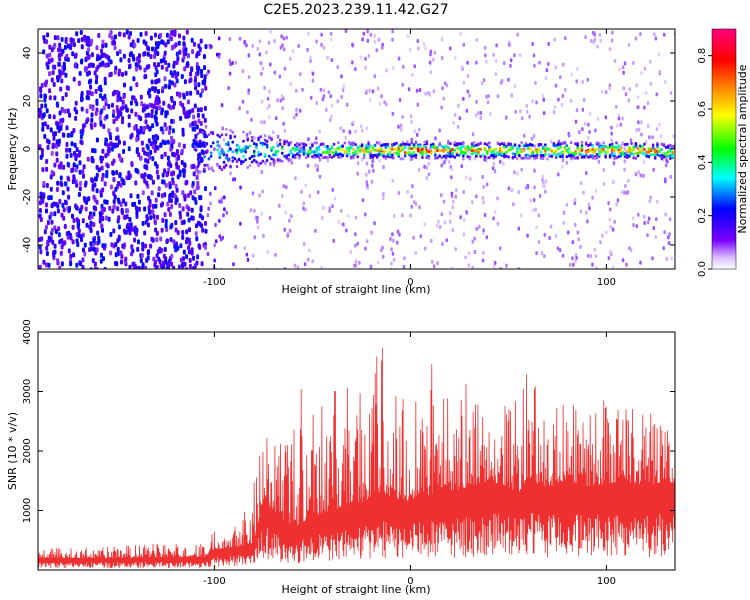 This screenshot has height=600, width=750. Describe the element at coordinates (214, 282) in the screenshot. I see `heatmap-xtick-label: -100` at that location.